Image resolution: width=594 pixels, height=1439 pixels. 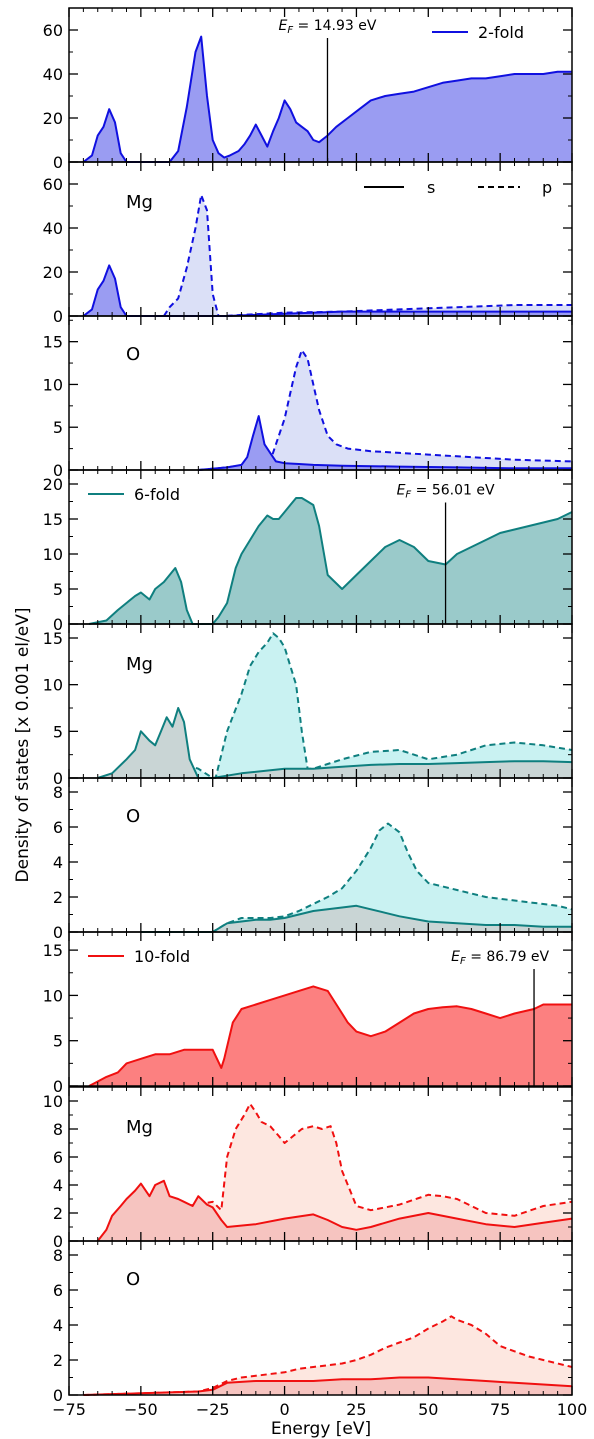 I want to click on legend-p-label: p, so click(x=547, y=187).